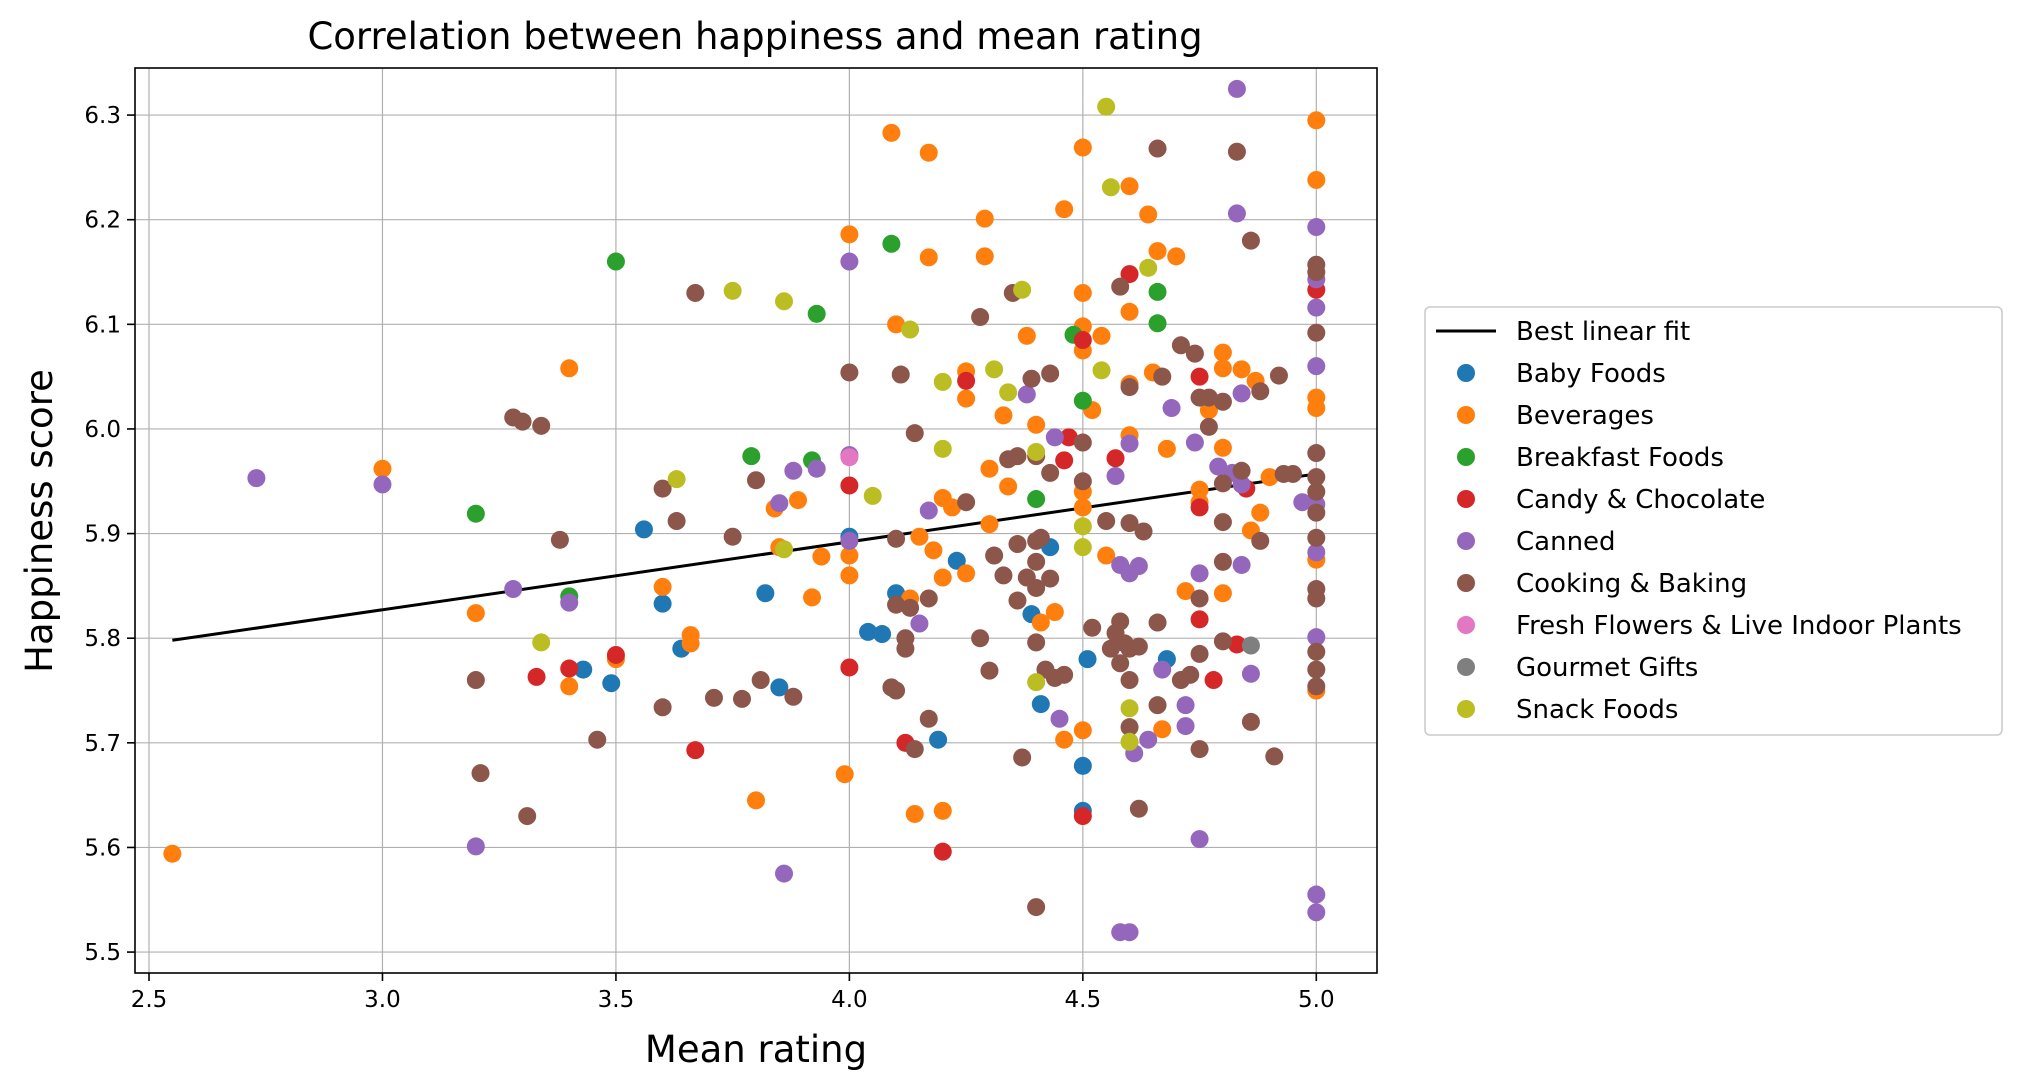  What do you see at coordinates (102, 744) in the screenshot?
I see `y-tick-label: 5.7` at bounding box center [102, 744].